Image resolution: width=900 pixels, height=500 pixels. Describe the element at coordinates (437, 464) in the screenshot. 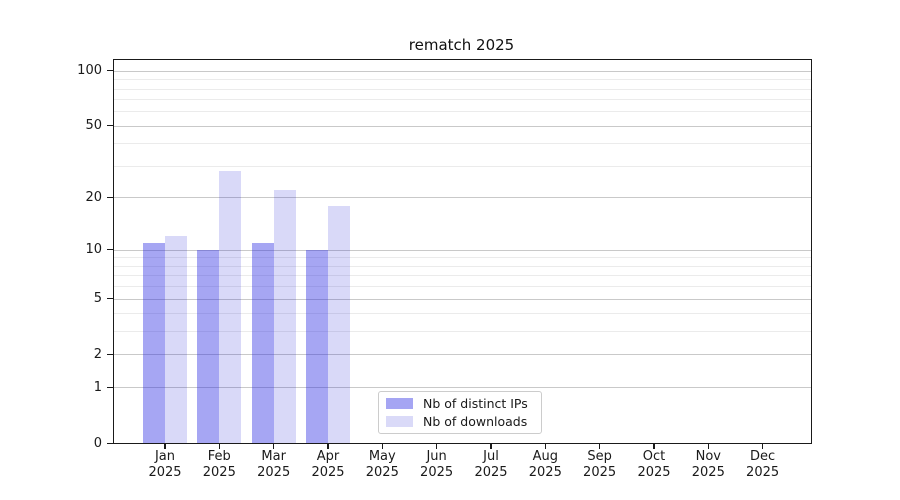

I see `x-tick-label-jun: Jun 2025` at that location.